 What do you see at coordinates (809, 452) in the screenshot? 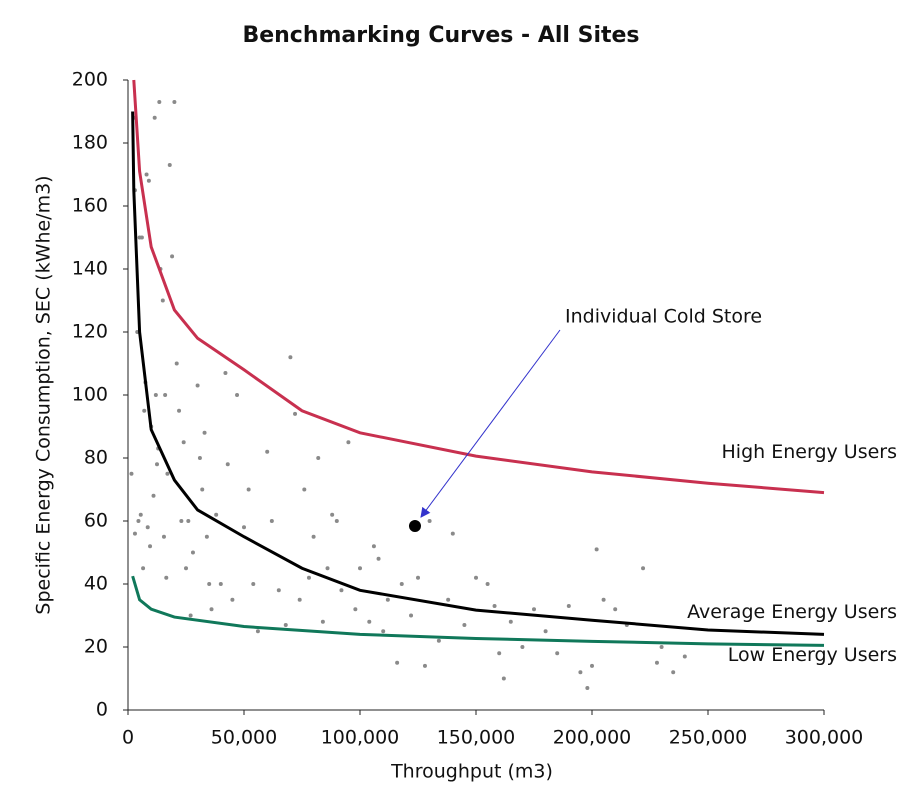
I see `curve-label: High Energy Users` at bounding box center [809, 452].